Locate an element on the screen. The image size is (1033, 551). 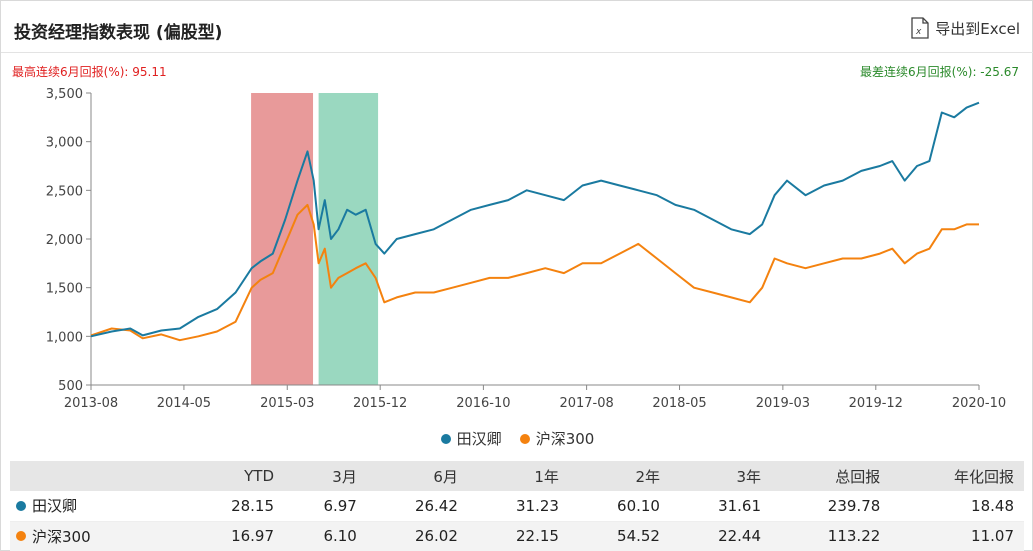
table-cell: 6.97 is located at coordinates (325, 506).